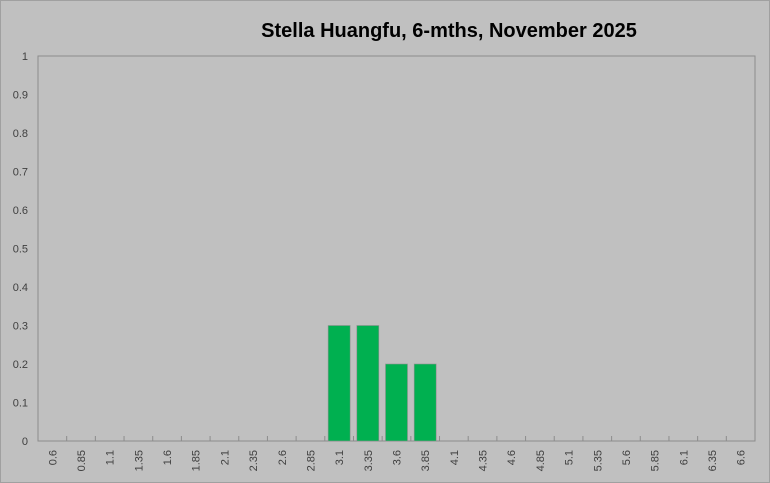  What do you see at coordinates (20, 288) in the screenshot?
I see `y-tick-label: 0.4` at bounding box center [20, 288].